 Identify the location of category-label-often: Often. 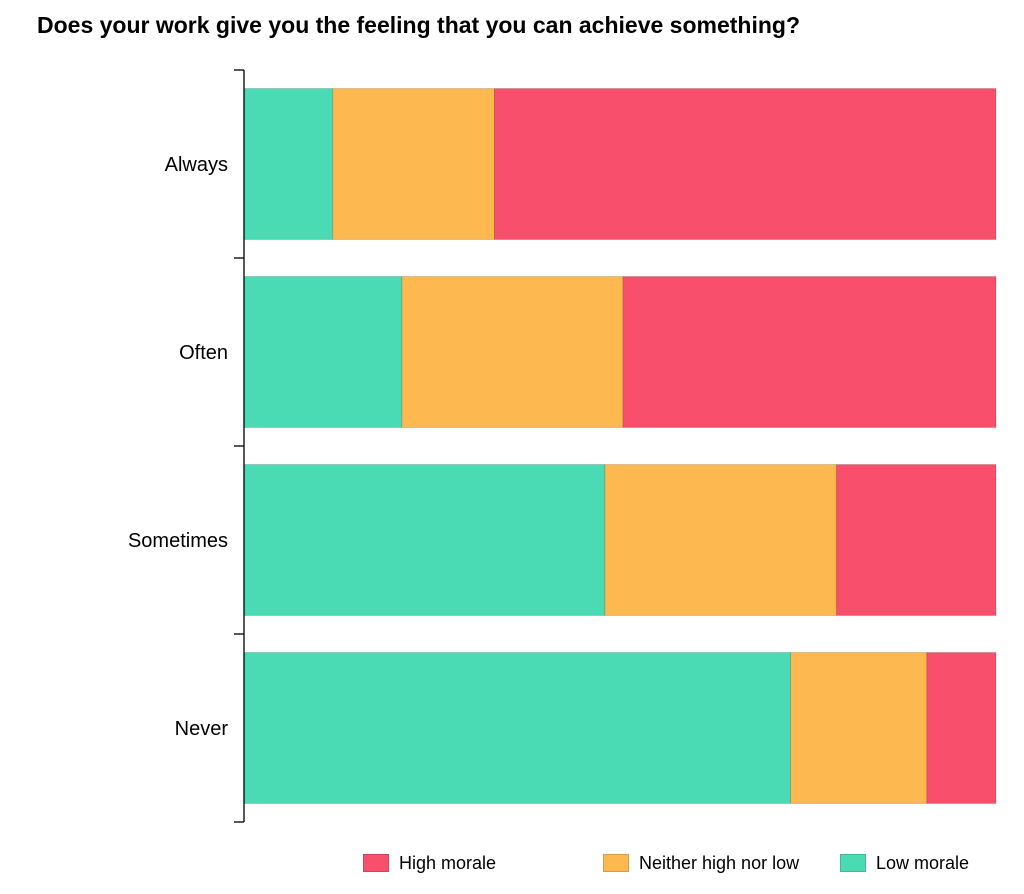
(203, 353).